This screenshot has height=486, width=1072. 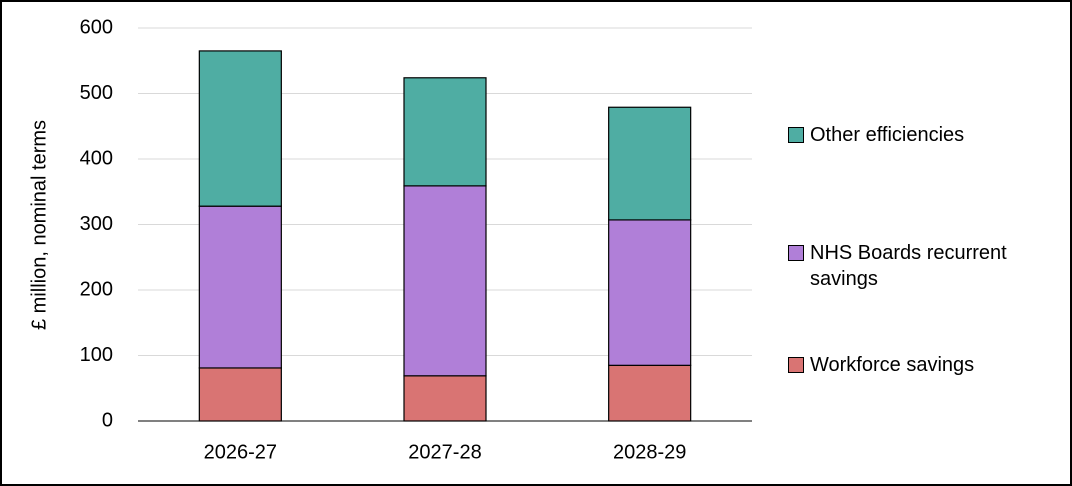 What do you see at coordinates (107, 420) in the screenshot?
I see `y-tick-label: 0` at bounding box center [107, 420].